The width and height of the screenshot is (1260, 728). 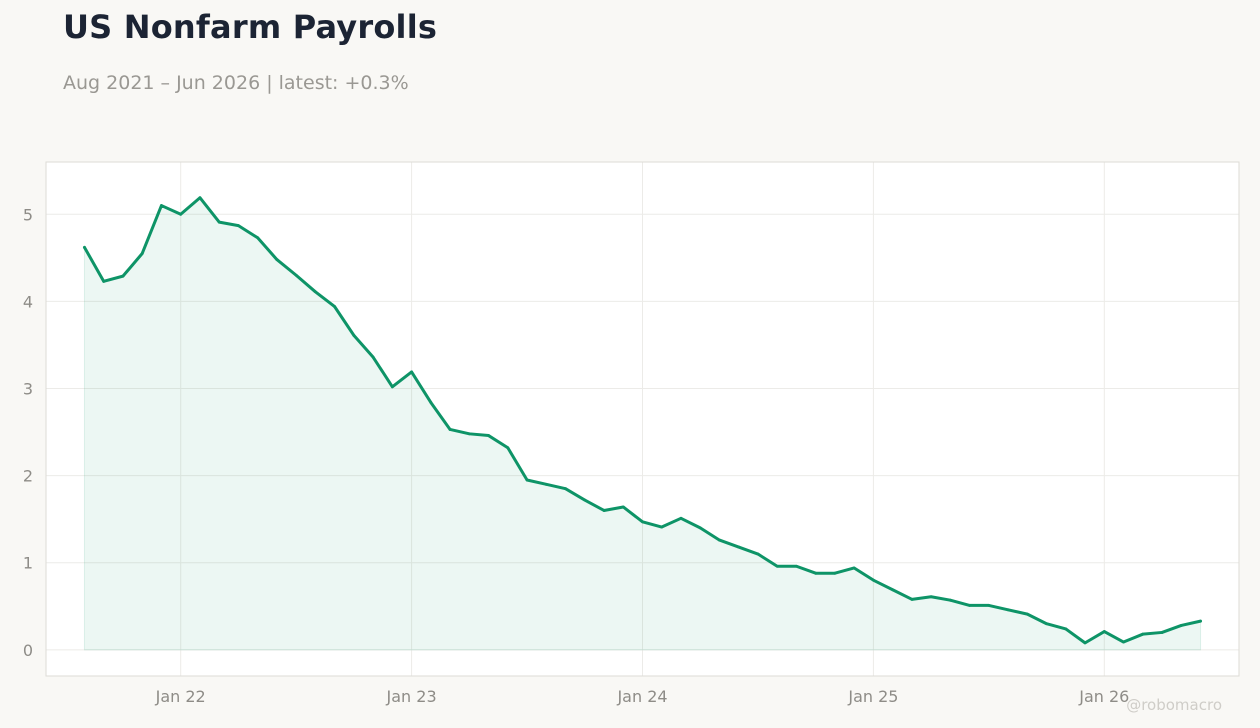 I want to click on y-tick-label: 2, so click(x=28, y=476).